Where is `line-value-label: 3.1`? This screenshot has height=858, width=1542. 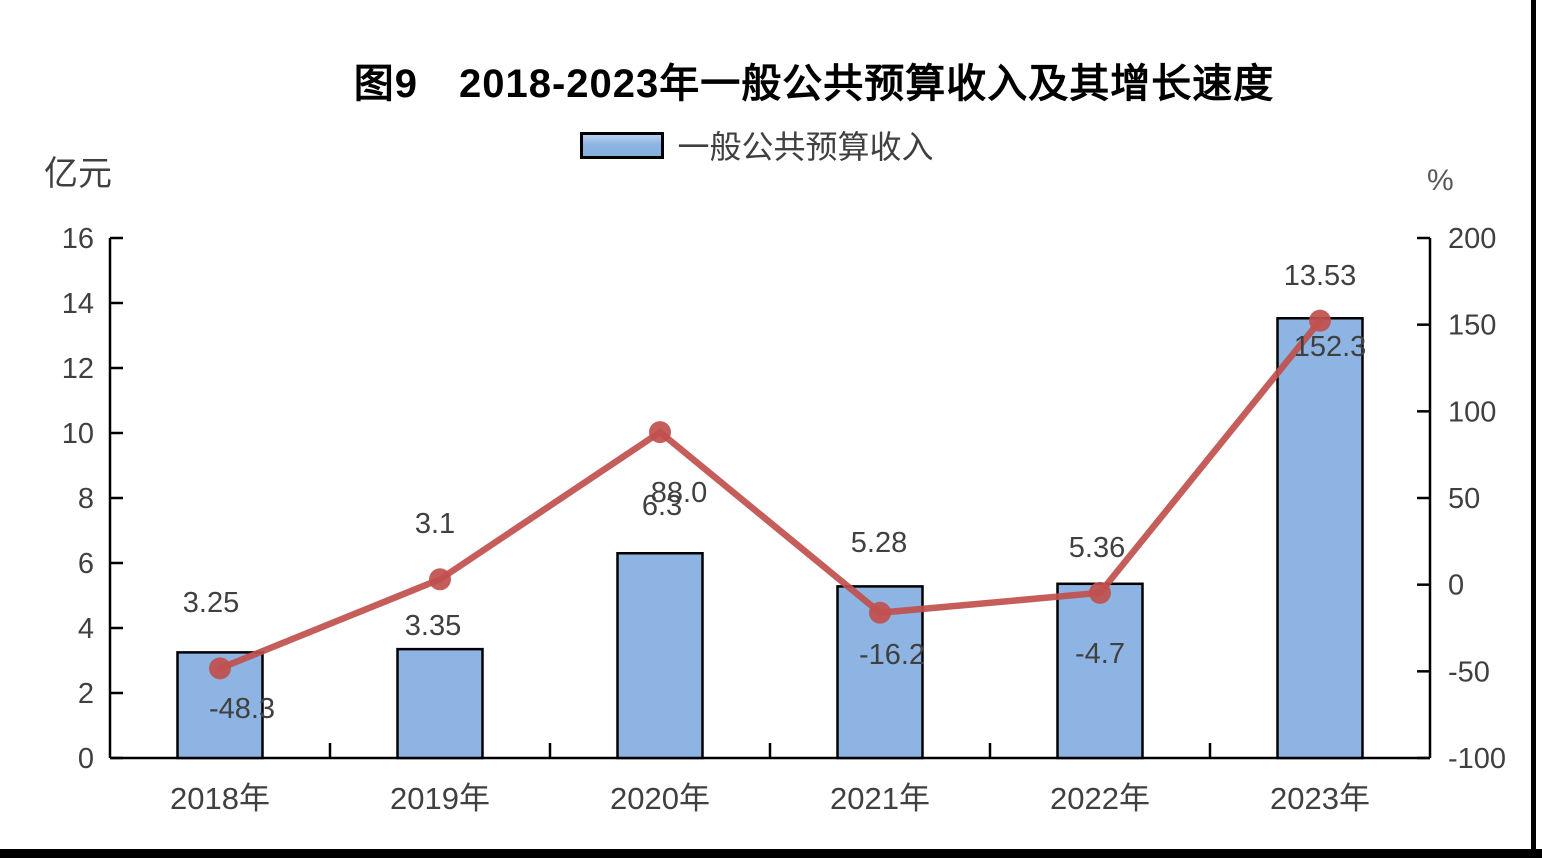 line-value-label: 3.1 is located at coordinates (435, 524).